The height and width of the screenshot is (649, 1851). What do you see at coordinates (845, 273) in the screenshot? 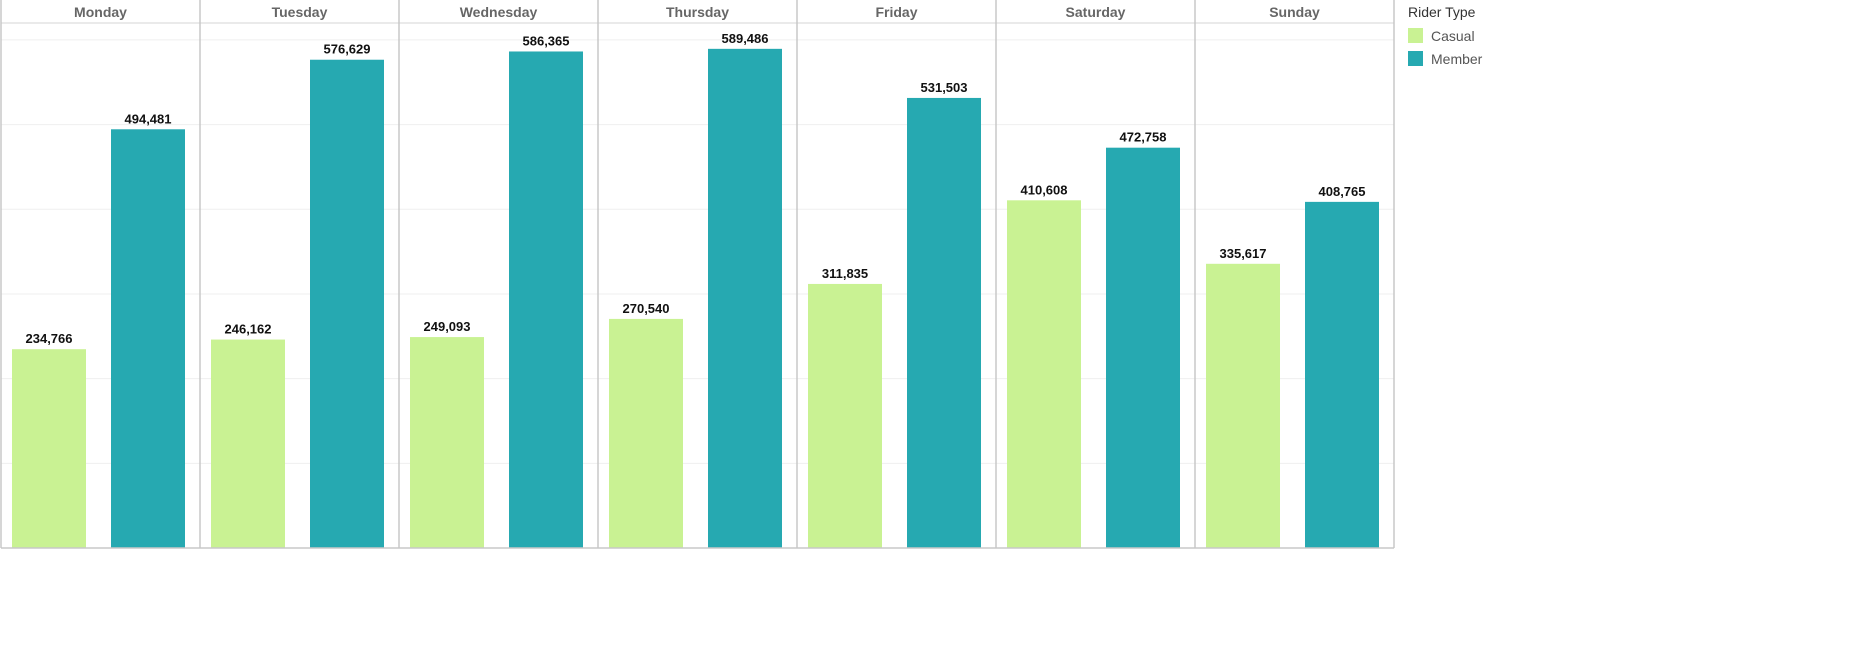
I see `data-label-casual-friday: 311,835` at bounding box center [845, 273].